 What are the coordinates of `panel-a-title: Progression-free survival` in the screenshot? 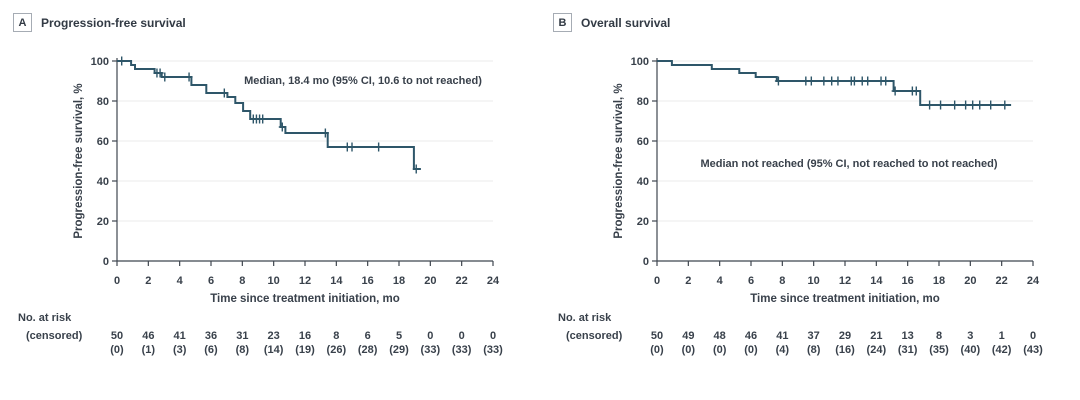 It's located at (113, 22).